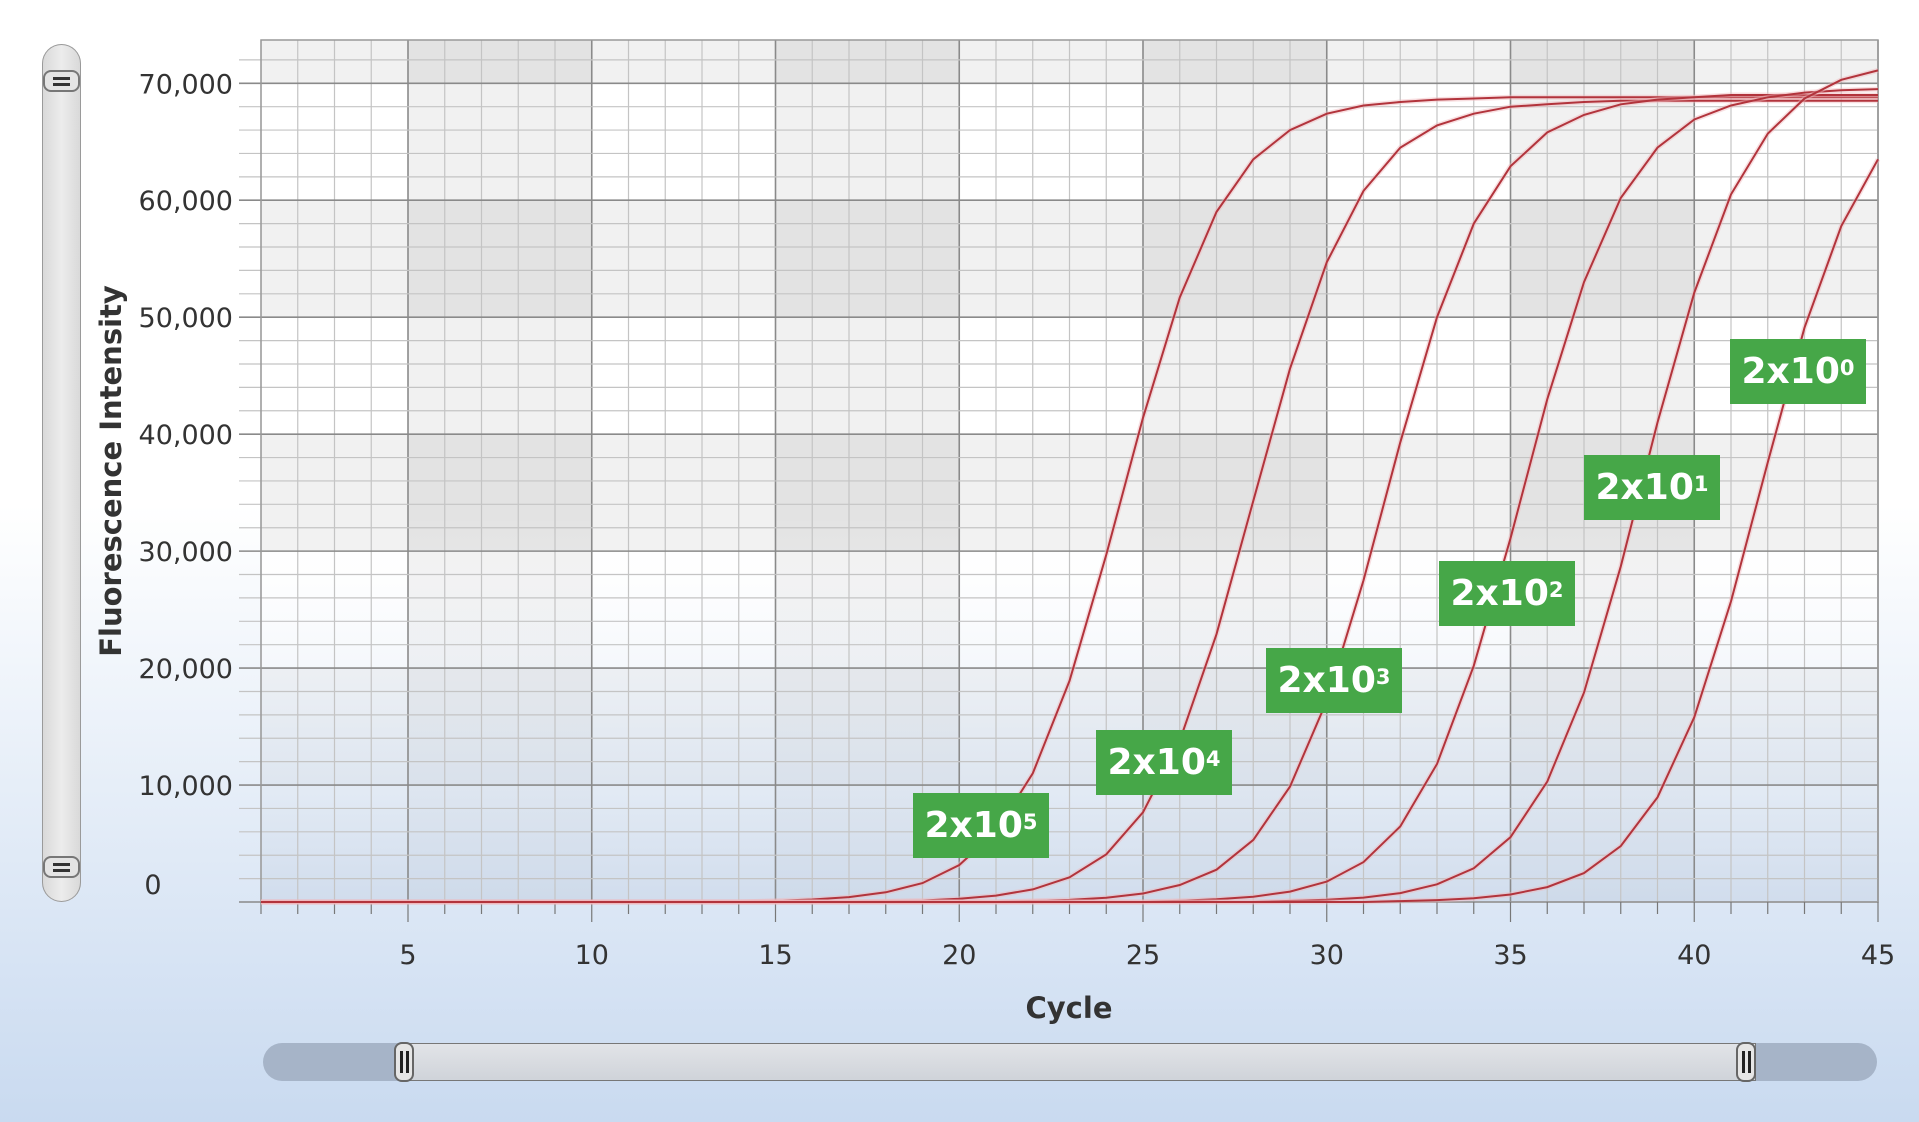 Image resolution: width=1919 pixels, height=1122 pixels. I want to click on x-zoom-scrollbar, so click(1070, 1062).